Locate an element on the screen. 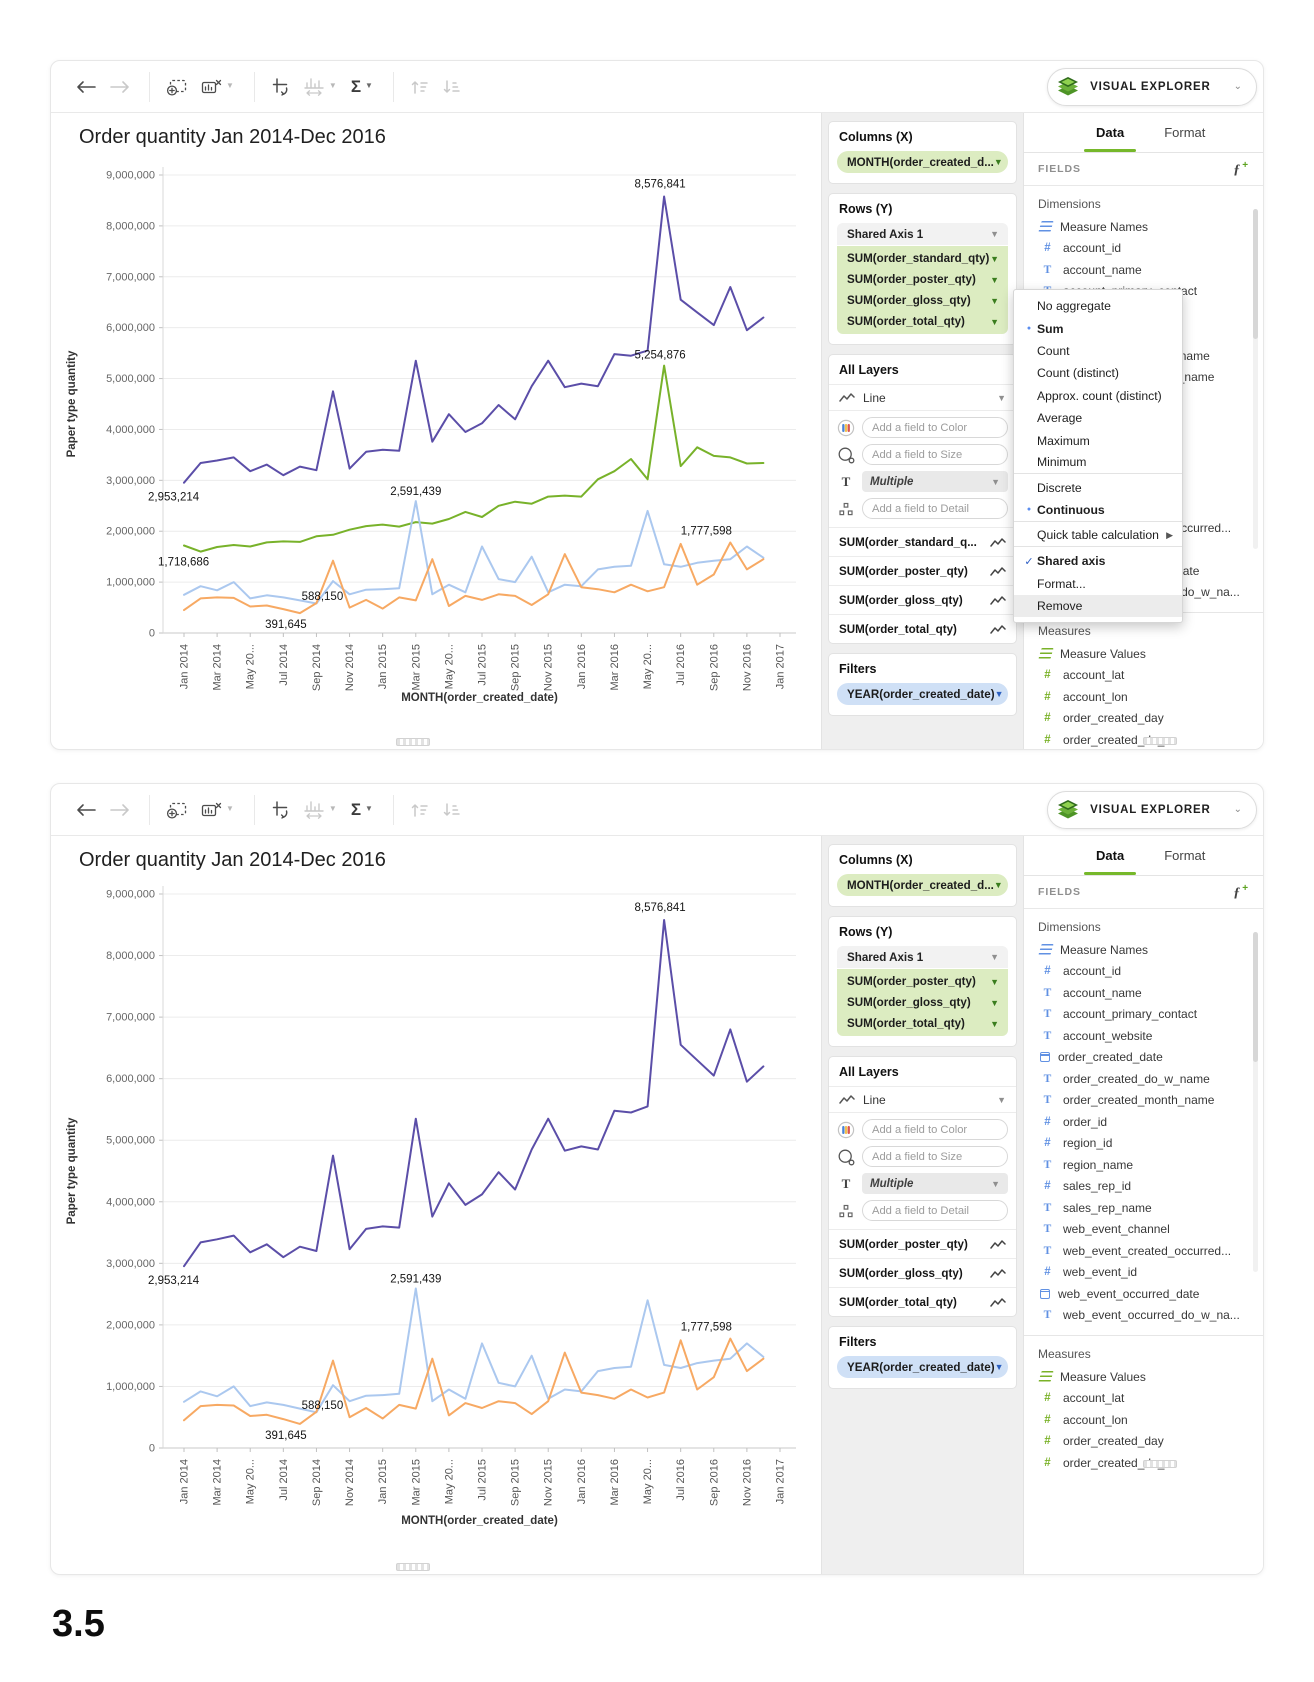 Image resolution: width=1314 pixels, height=1682 pixels. dimension-field-item: order_created_month_name is located at coordinates (1143, 1101).